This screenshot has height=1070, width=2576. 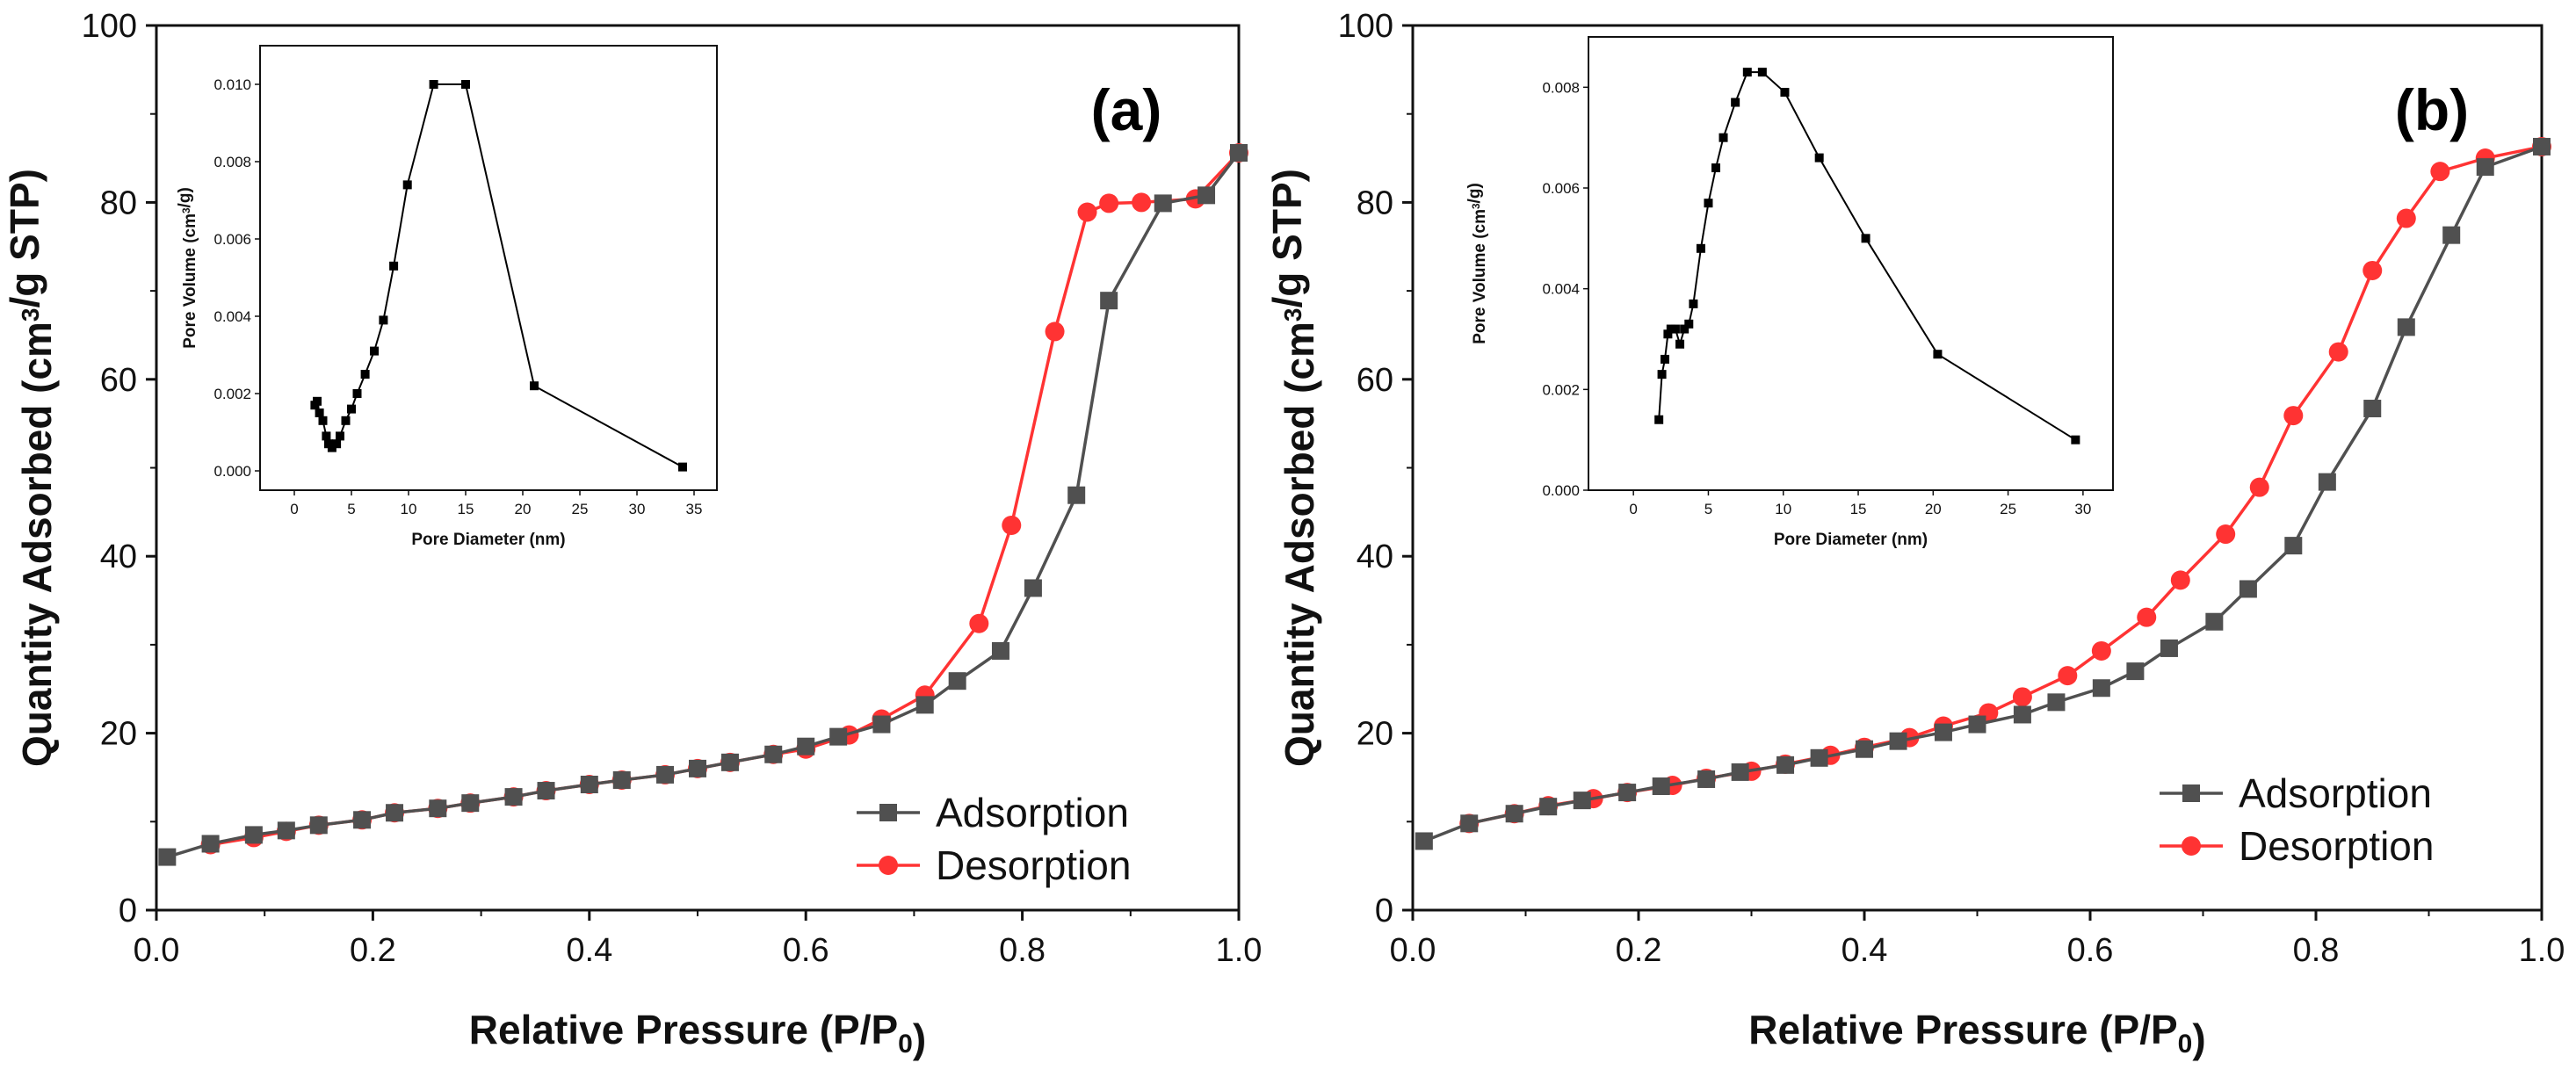 I want to click on y-tick-label: 80, so click(x=1375, y=203).